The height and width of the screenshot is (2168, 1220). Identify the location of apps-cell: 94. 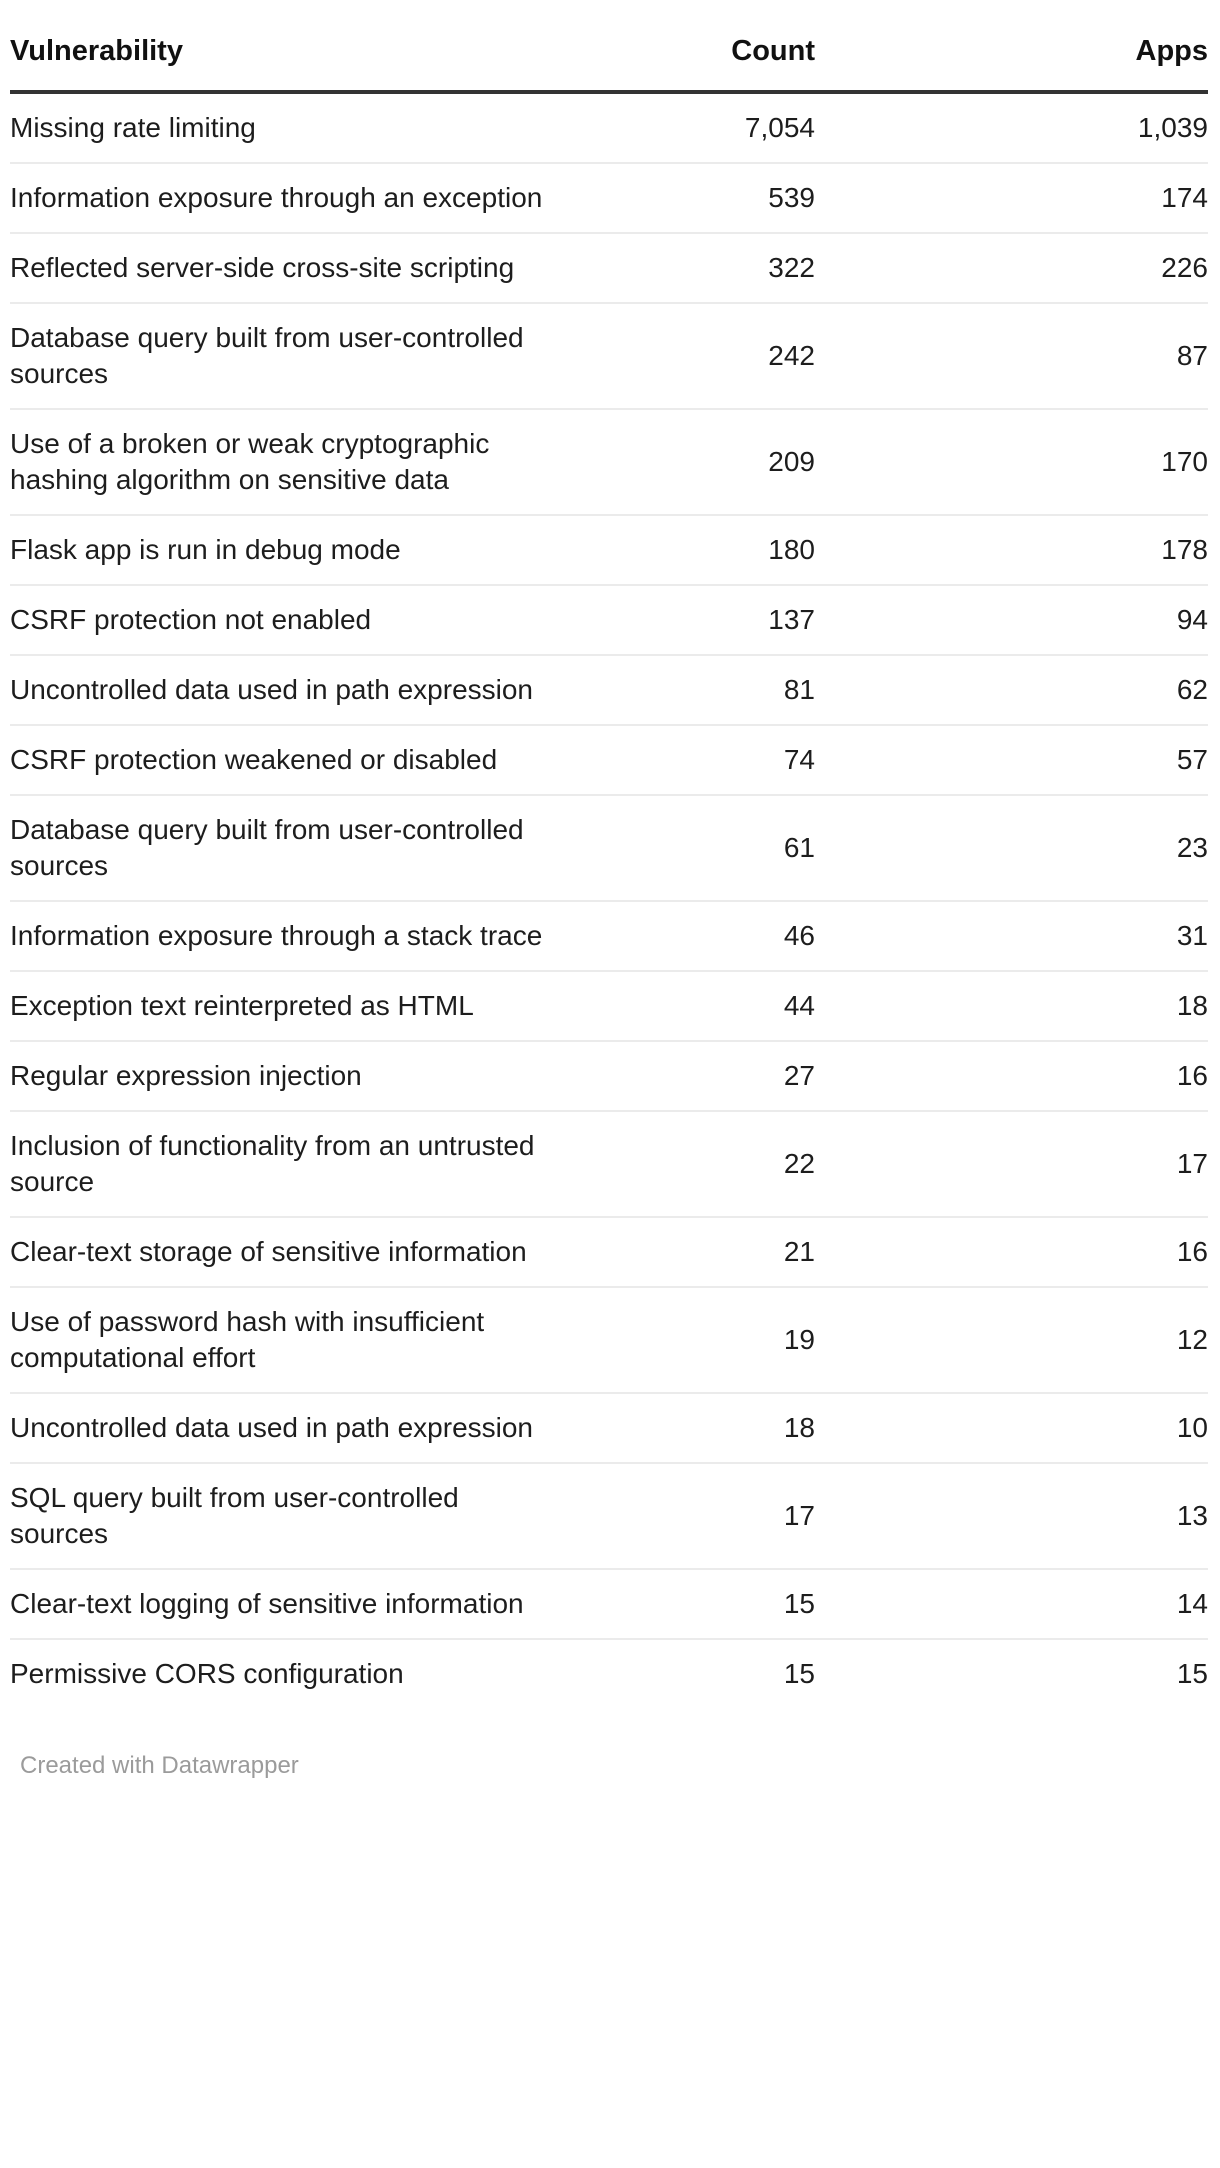
(1011, 620).